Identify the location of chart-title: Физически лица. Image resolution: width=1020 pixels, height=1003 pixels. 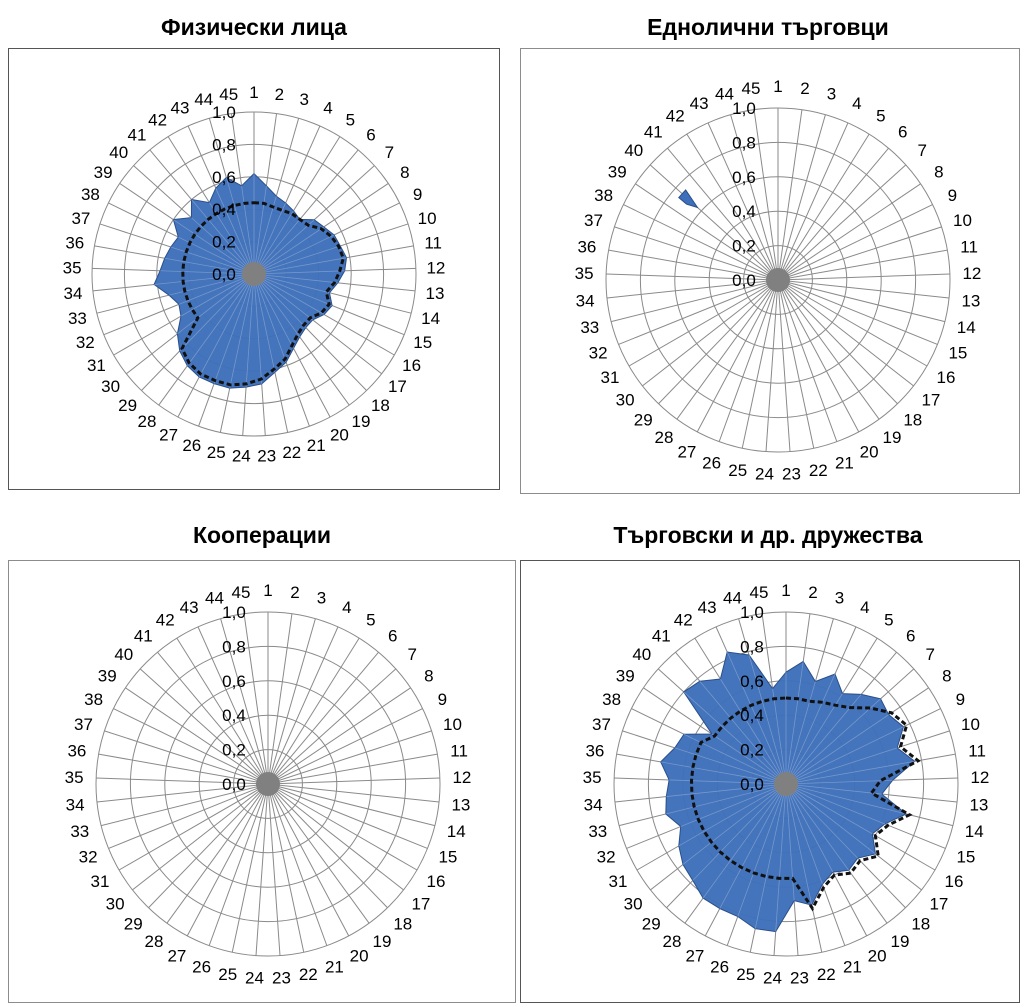
(254, 27).